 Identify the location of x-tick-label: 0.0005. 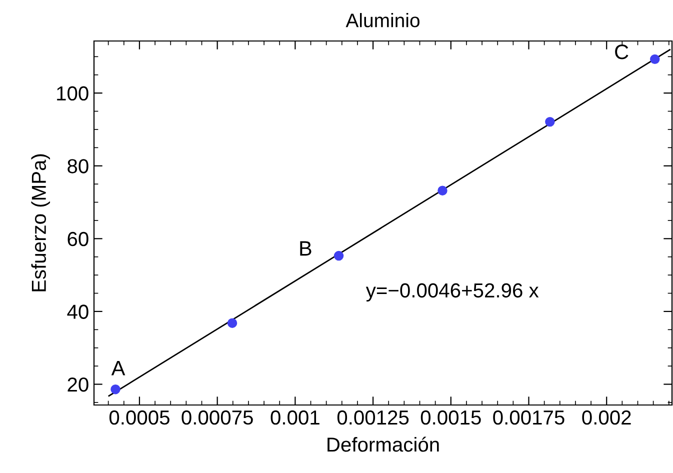
(139, 417).